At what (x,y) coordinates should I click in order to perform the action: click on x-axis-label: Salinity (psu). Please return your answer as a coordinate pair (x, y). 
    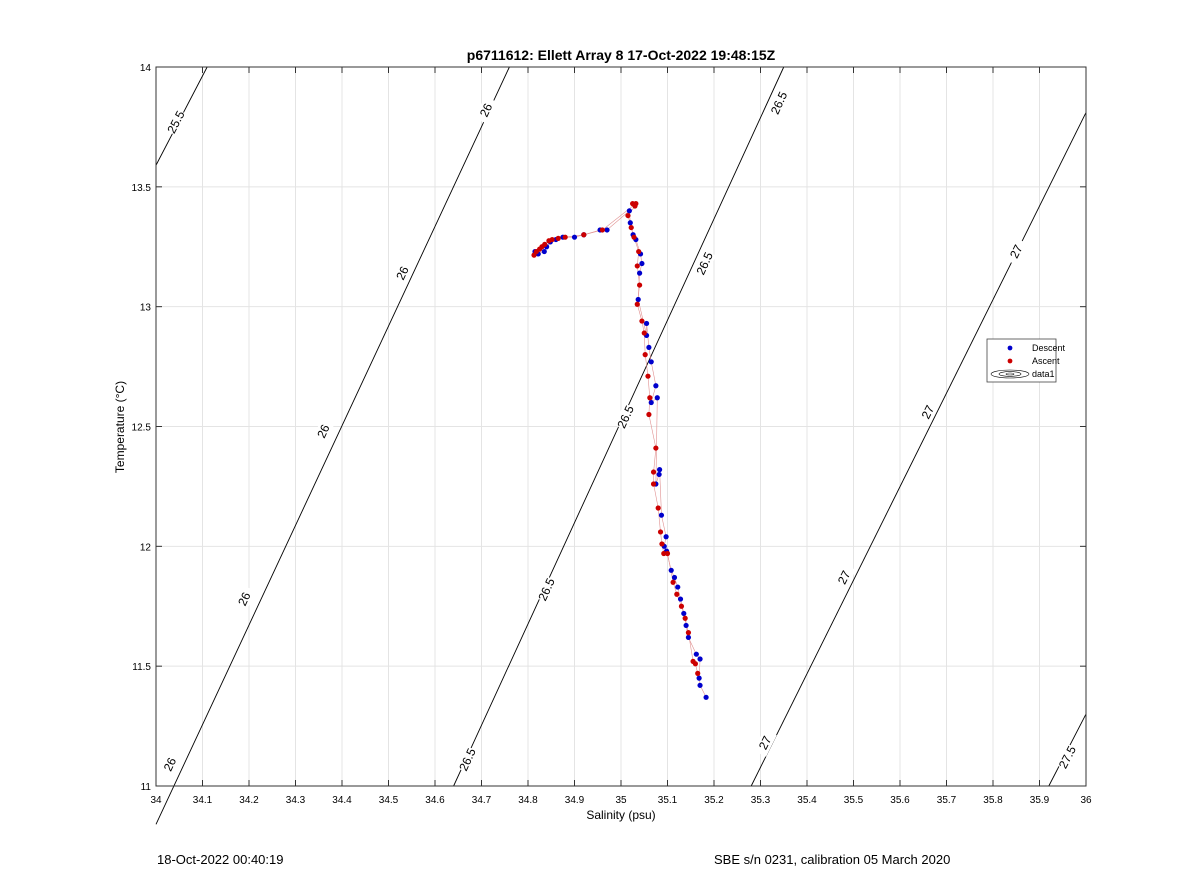
    Looking at the image, I should click on (620, 815).